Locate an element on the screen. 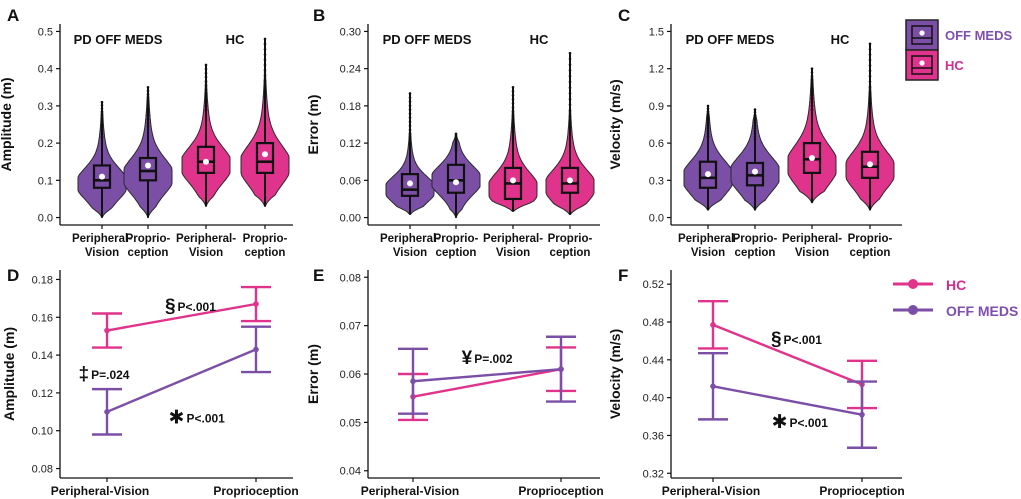  mean-point is located at coordinates (410, 183).